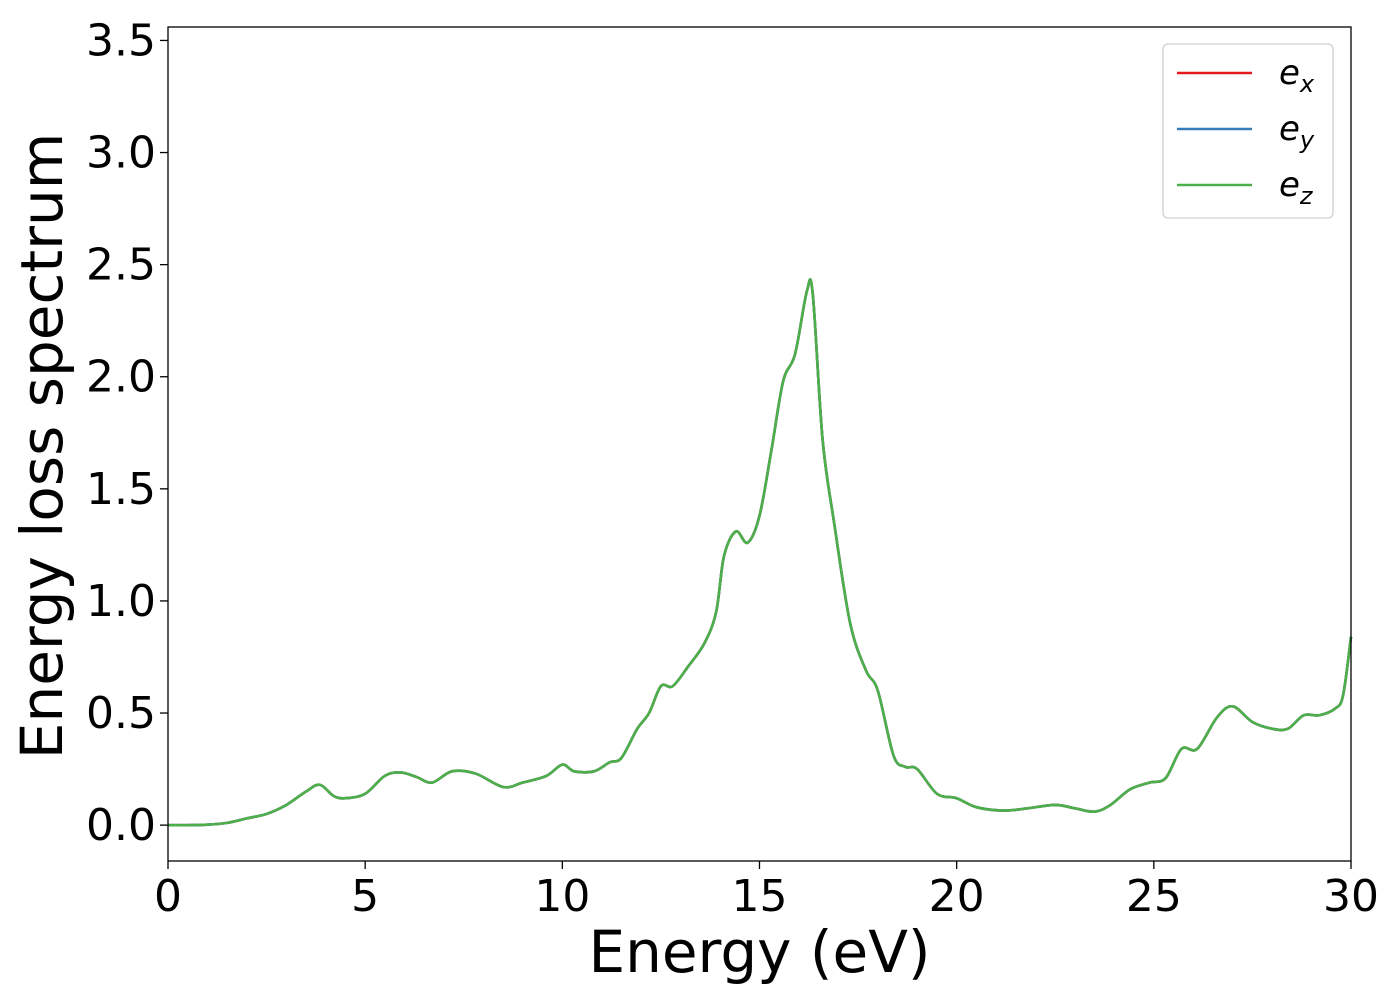  What do you see at coordinates (1248, 131) in the screenshot?
I see `legend-frame` at bounding box center [1248, 131].